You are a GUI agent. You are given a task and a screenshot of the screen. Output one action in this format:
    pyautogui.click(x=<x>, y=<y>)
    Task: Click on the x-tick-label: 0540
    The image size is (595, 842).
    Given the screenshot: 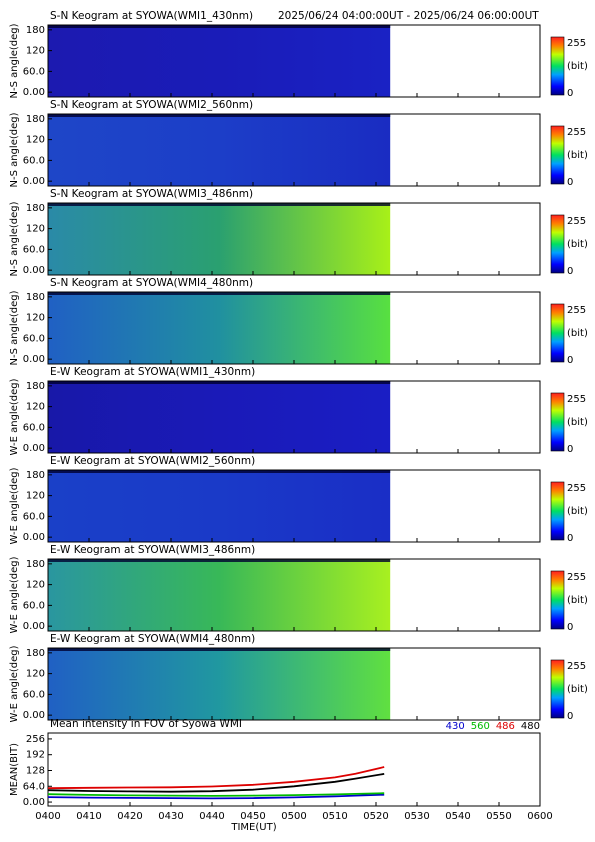 What is the action you would take?
    pyautogui.click(x=457, y=816)
    